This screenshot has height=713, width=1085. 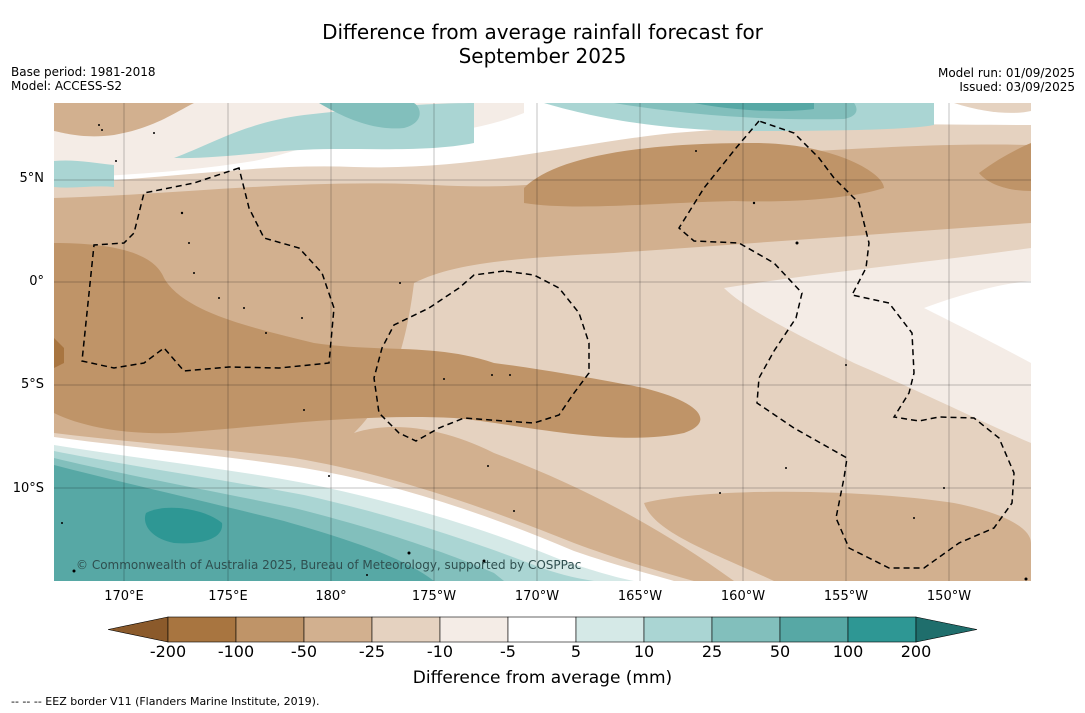 What do you see at coordinates (946, 629) in the screenshot?
I see `colorbar-extend-high` at bounding box center [946, 629].